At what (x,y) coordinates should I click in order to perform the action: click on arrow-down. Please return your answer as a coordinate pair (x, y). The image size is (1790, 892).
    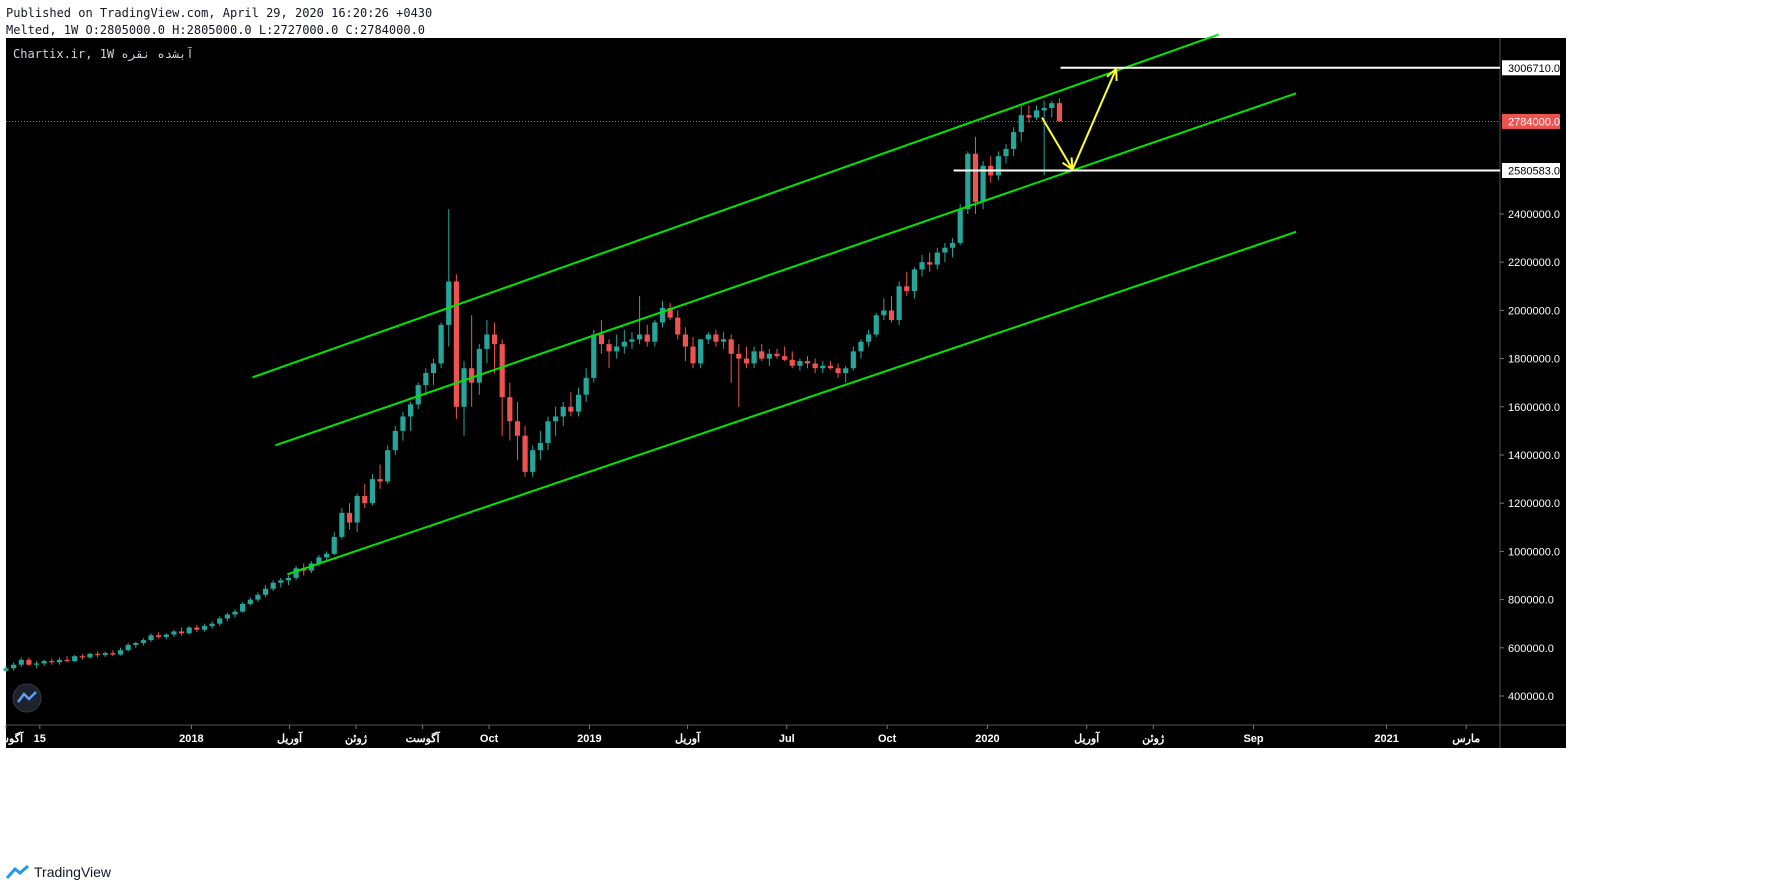
    Looking at the image, I should click on (1057, 143).